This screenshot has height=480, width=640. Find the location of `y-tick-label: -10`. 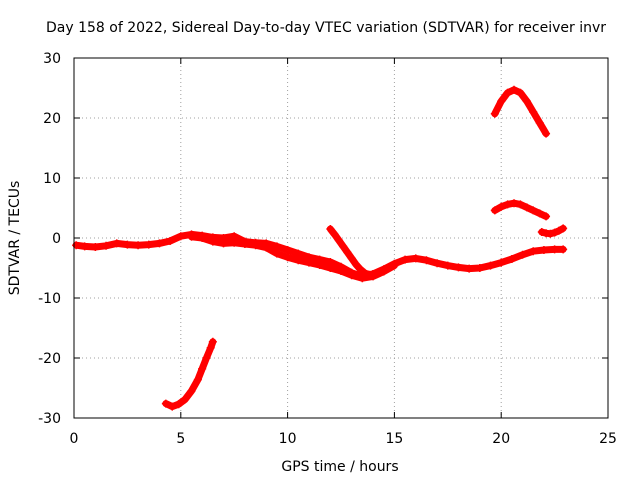

y-tick-label: -10 is located at coordinates (49, 299).